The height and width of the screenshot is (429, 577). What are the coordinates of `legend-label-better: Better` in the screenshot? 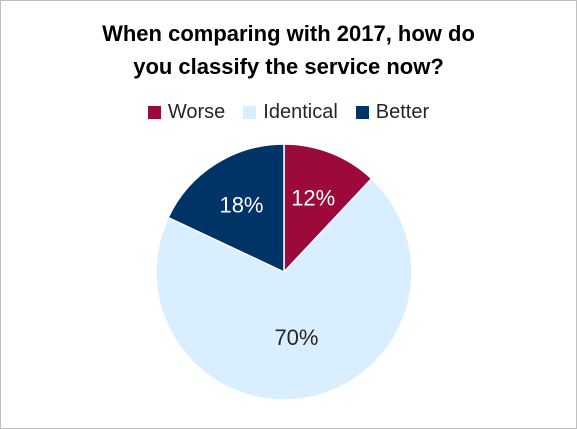 It's located at (402, 112).